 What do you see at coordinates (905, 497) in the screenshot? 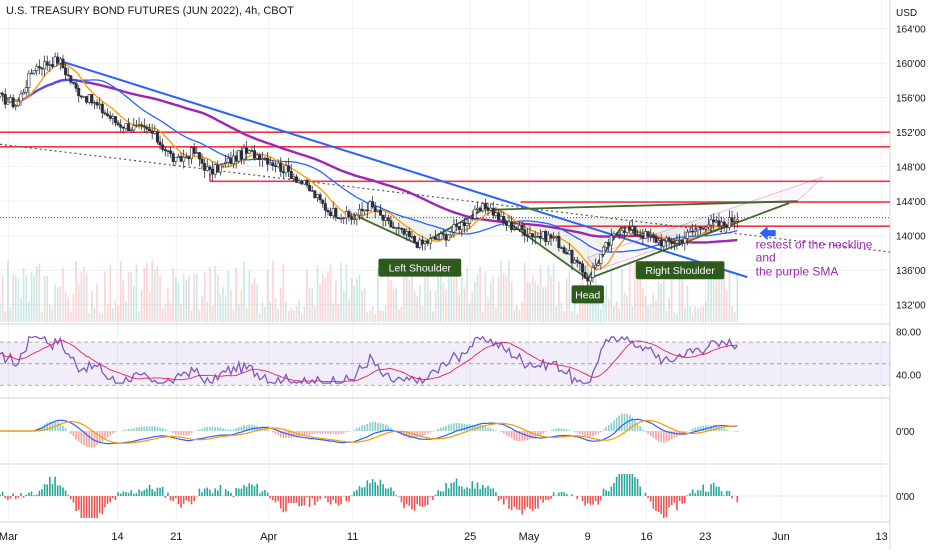
I see `histogram-tick-label: 0'00` at bounding box center [905, 497].